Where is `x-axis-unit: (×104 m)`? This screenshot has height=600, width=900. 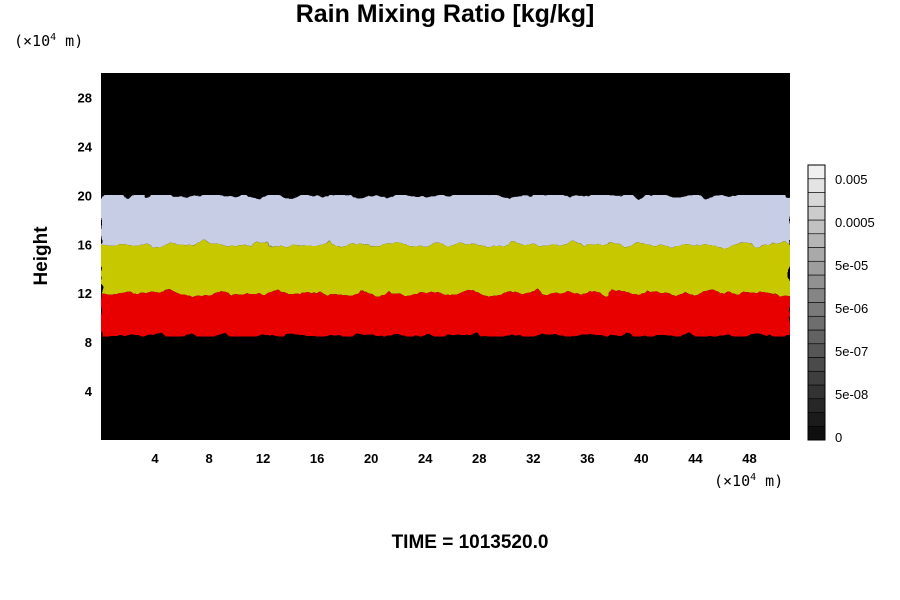 x-axis-unit: (×104 m) is located at coordinates (748, 481).